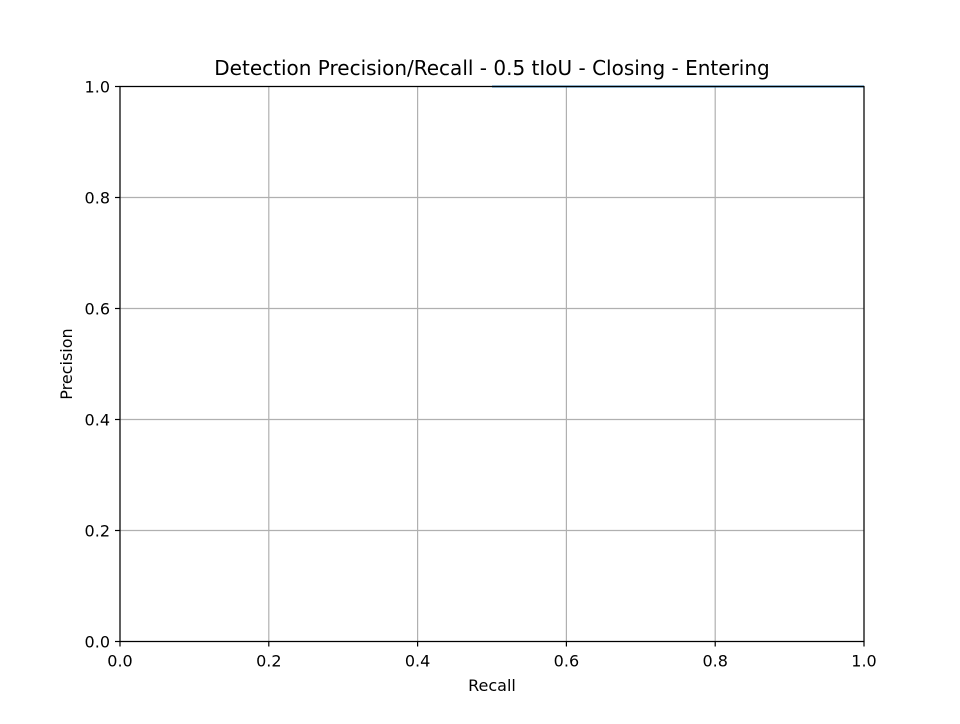 This screenshot has height=724, width=960. Describe the element at coordinates (97, 420) in the screenshot. I see `y-tick-label: 0.4` at that location.